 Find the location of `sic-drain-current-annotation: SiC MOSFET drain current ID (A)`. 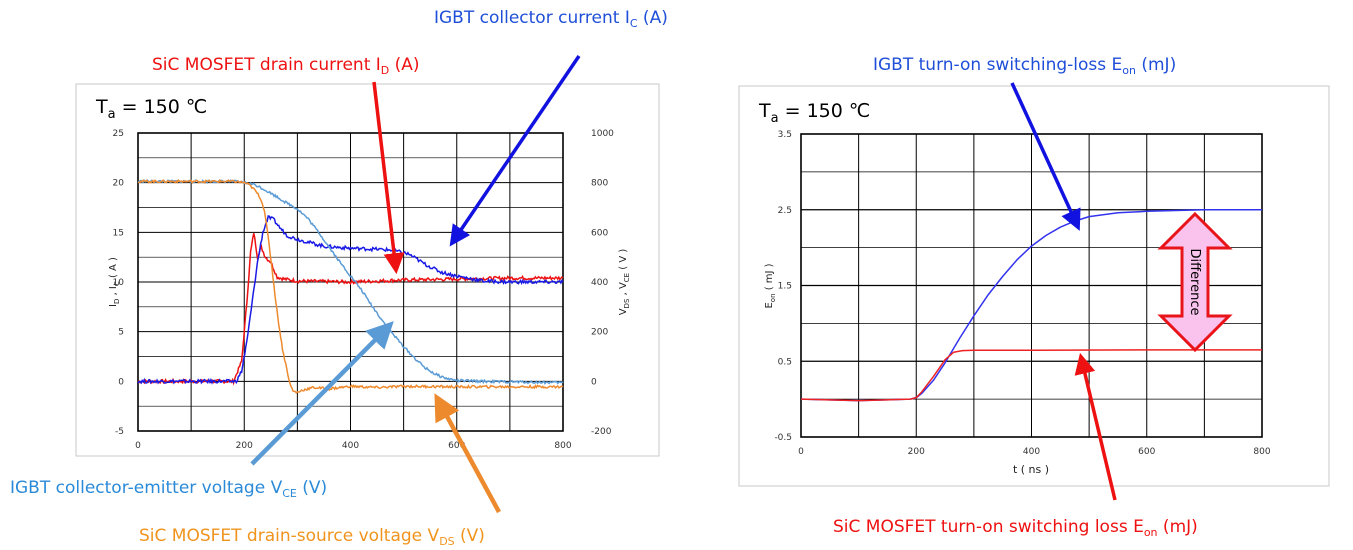

sic-drain-current-annotation: SiC MOSFET drain current ID (A) is located at coordinates (286, 66).